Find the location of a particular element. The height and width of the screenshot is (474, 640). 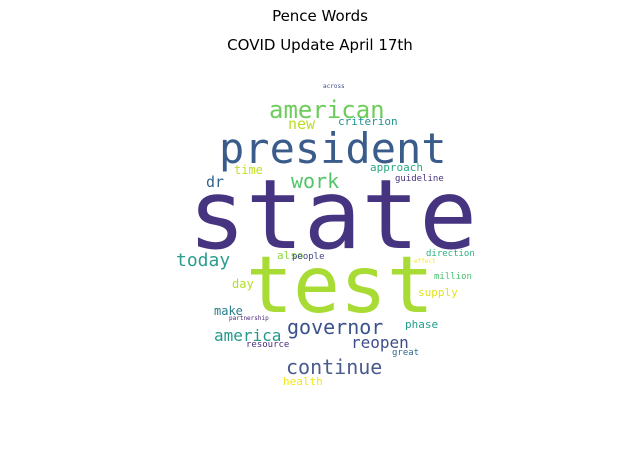

cloud-word-people: people is located at coordinates (308, 257).